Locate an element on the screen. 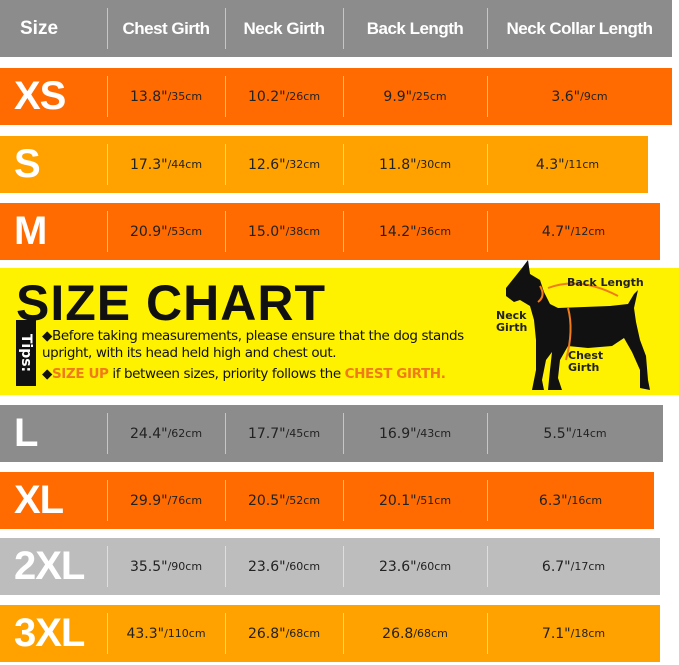  table-row: L 24.4"/62cm 17.7"/45cm 16.9"/43cm 5.5"/14cm is located at coordinates (331, 433).